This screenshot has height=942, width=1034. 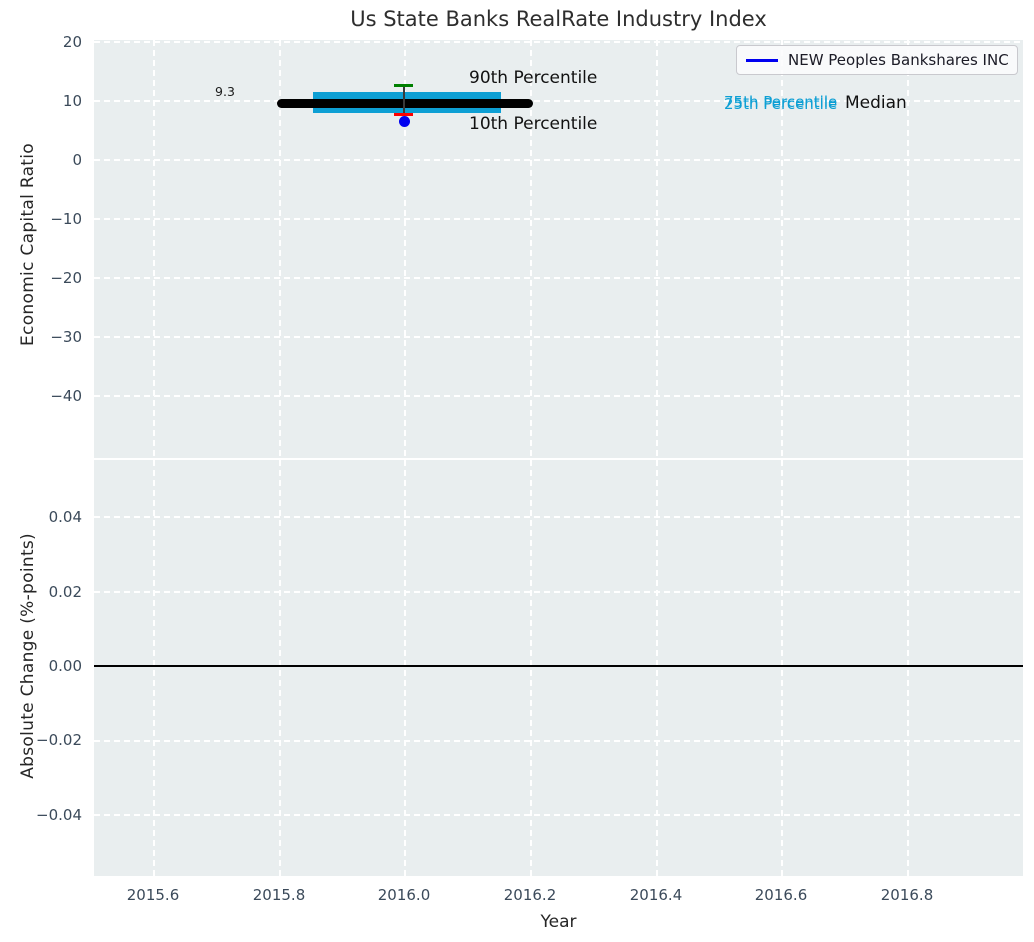 I want to click on ytick-top: −40, so click(x=66, y=396).